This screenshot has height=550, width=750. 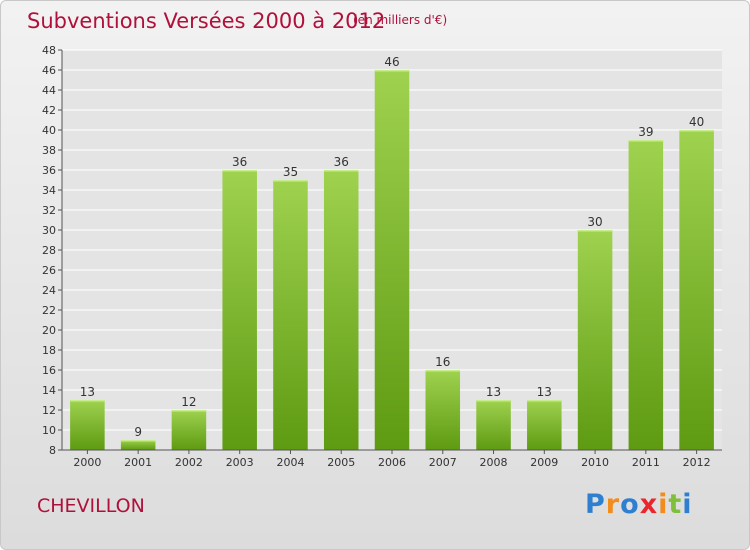 I want to click on y-tick-label: 18, so click(x=49, y=350).